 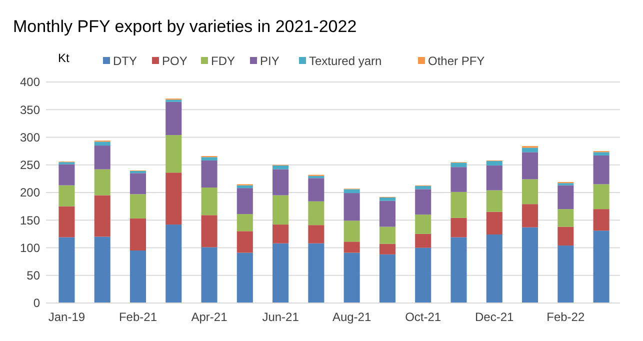 I want to click on y-tick-label: 300, so click(x=30, y=137).